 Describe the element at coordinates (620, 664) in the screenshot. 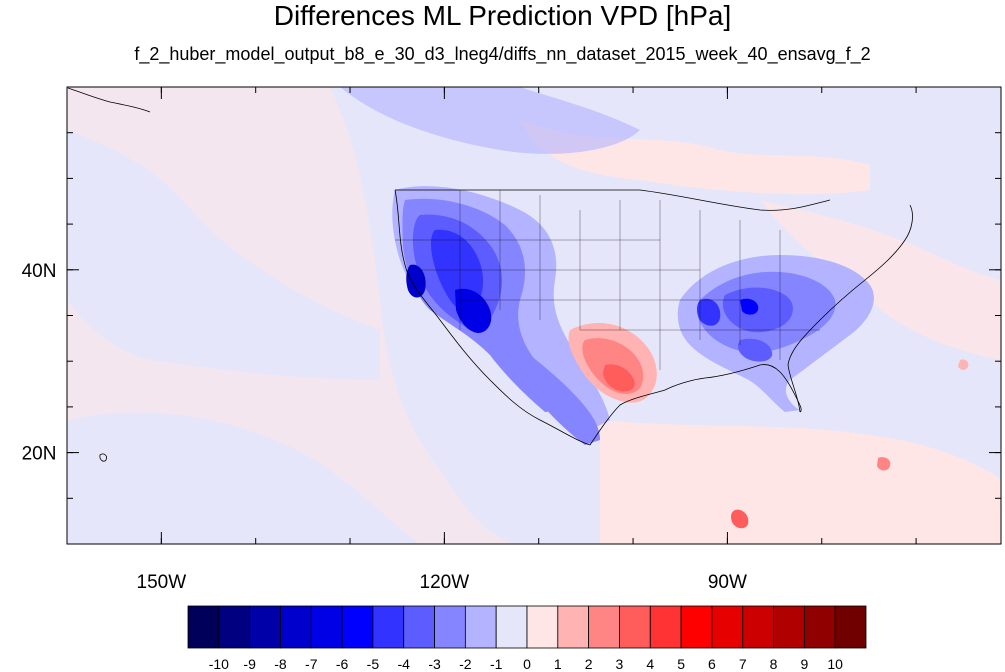

I see `colorbar-label: 3` at that location.